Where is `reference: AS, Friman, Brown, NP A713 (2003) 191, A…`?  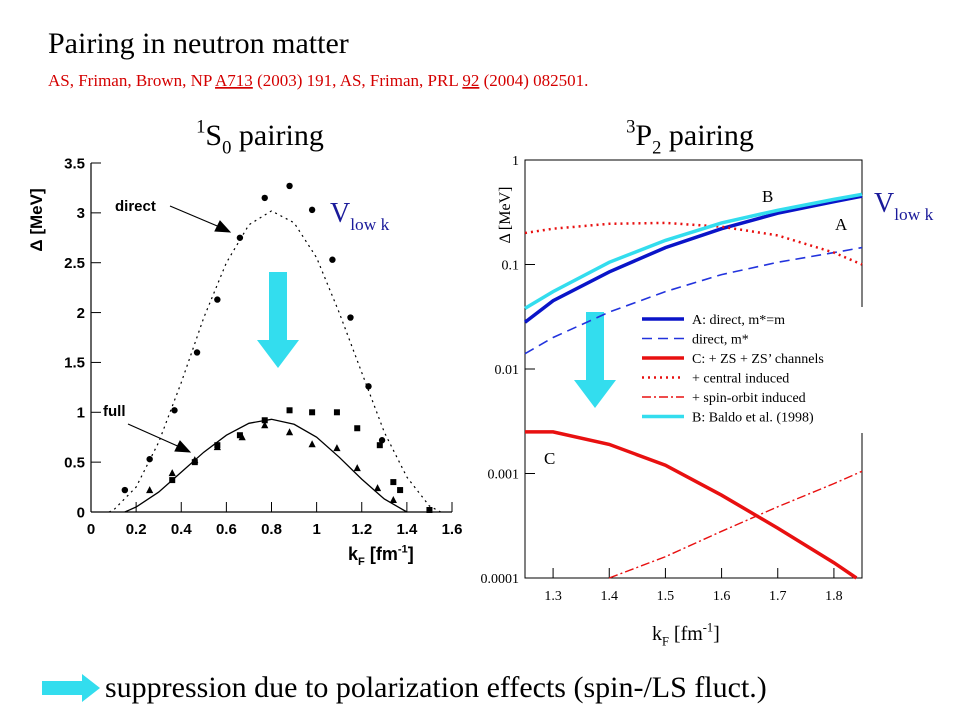
reference: AS, Friman, Brown, NP A713 (2003) 191, A… is located at coordinates (318, 80).